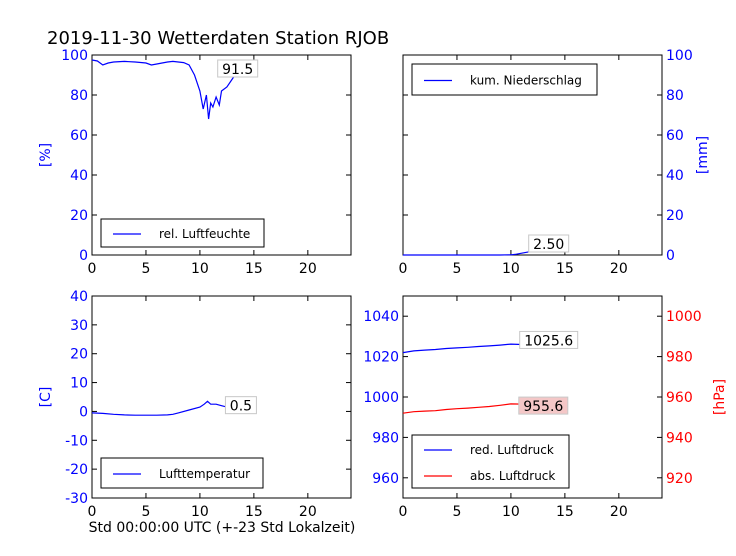  I want to click on precip-x-tick-label: 20, so click(619, 269).